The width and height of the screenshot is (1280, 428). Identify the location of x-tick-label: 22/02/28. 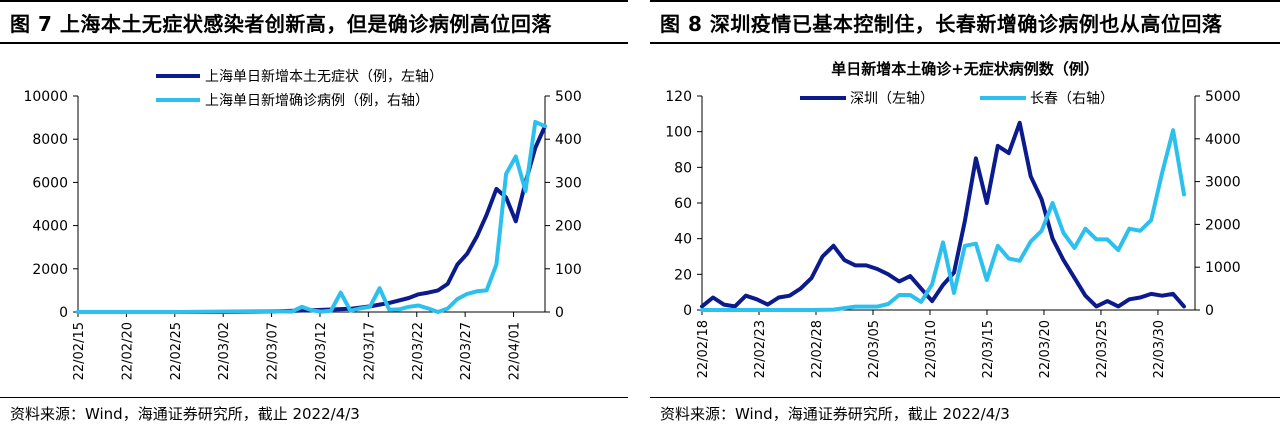
(817, 349).